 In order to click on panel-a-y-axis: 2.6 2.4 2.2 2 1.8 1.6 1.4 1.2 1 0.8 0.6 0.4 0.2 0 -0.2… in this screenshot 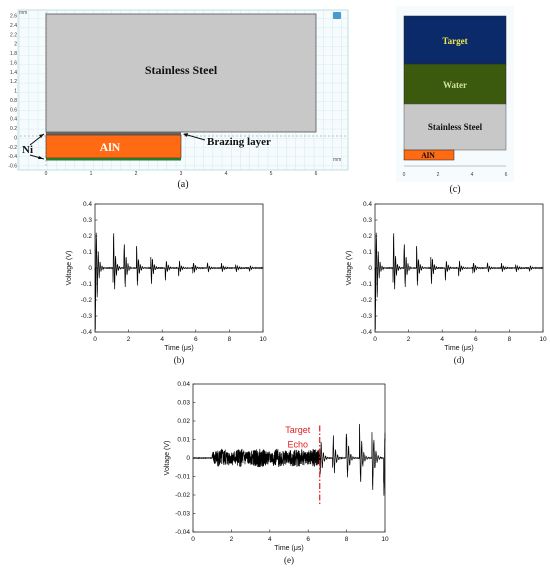, I will do `click(12, 92)`.